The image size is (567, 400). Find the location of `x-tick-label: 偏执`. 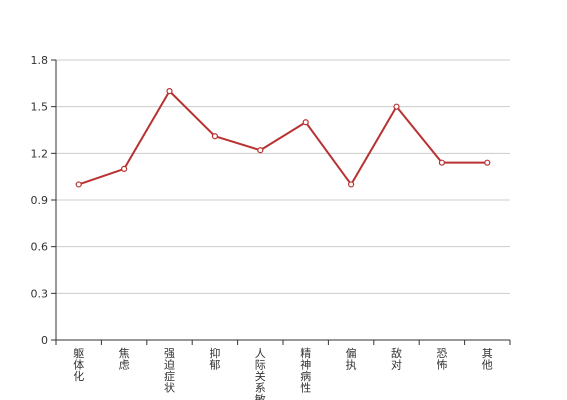

x-tick-label: 偏执 is located at coordinates (351, 359).